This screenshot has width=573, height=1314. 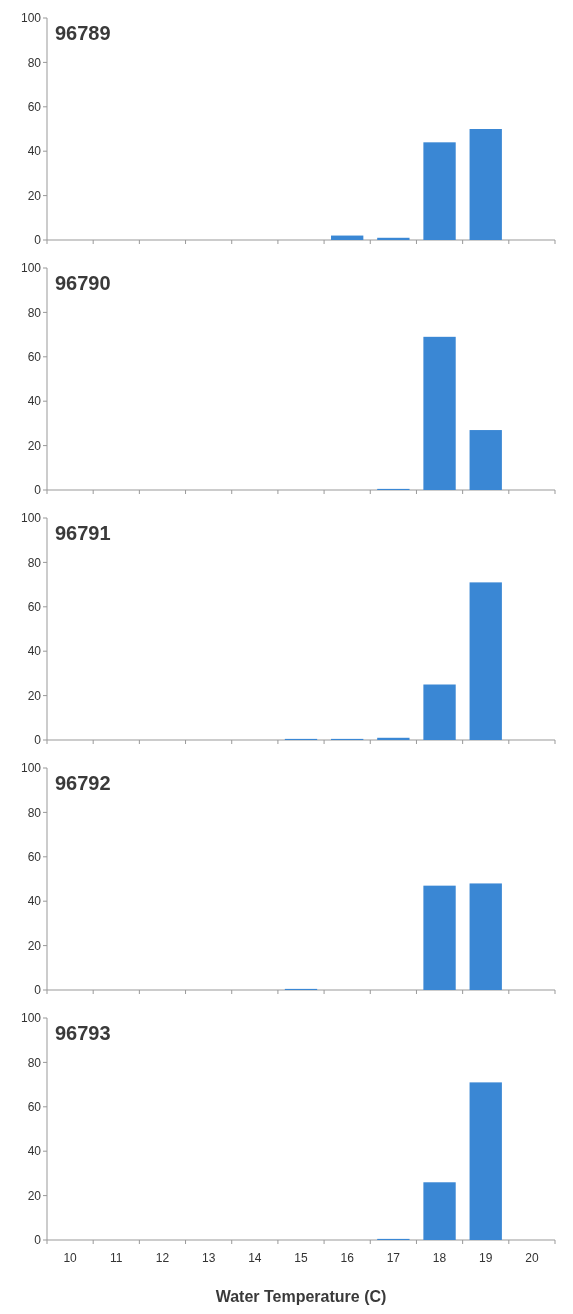 I want to click on x-tick-label: 20, so click(x=532, y=1258).